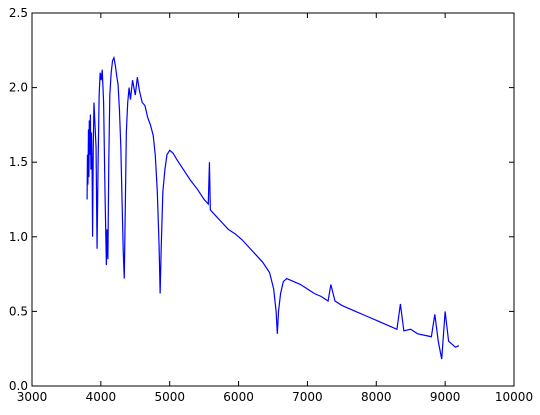 The width and height of the screenshot is (540, 415). Describe the element at coordinates (514, 397) in the screenshot. I see `x-tick-label: 10000` at that location.